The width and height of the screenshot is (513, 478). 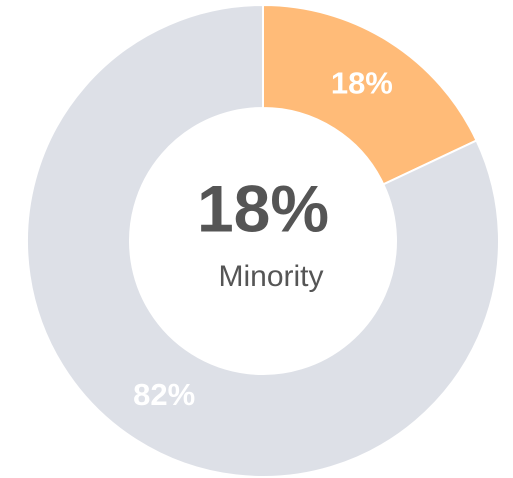 What do you see at coordinates (263, 208) in the screenshot?
I see `center-value: 18%` at bounding box center [263, 208].